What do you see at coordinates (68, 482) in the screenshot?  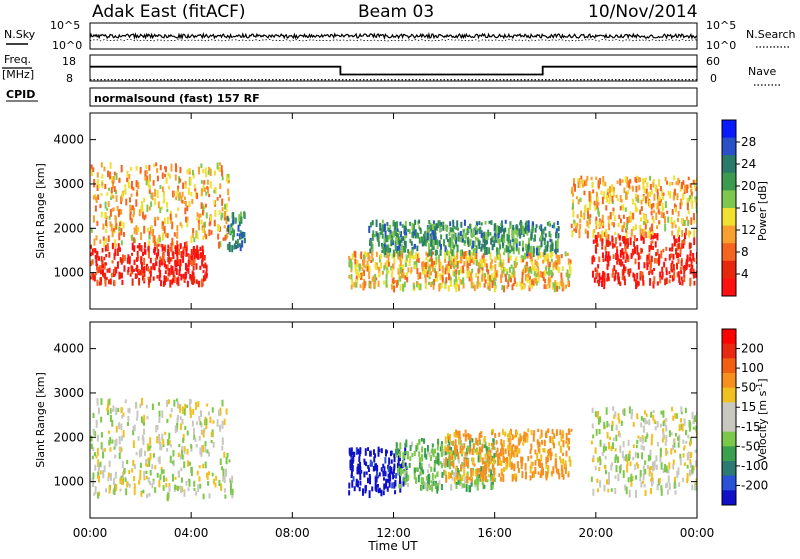 I see `y-tick-label: 1000` at bounding box center [68, 482].